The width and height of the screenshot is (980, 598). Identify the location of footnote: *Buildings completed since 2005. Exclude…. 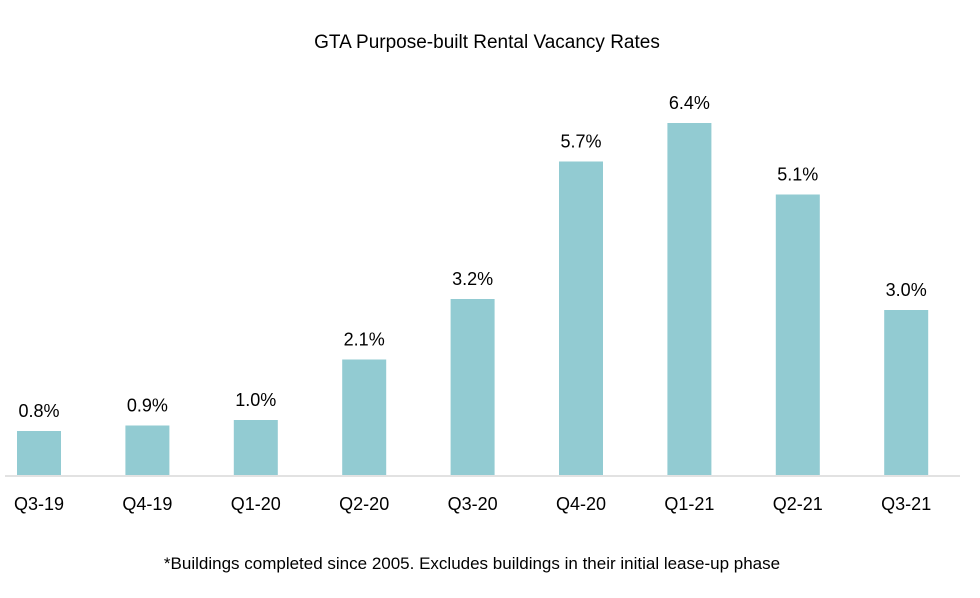
(472, 563).